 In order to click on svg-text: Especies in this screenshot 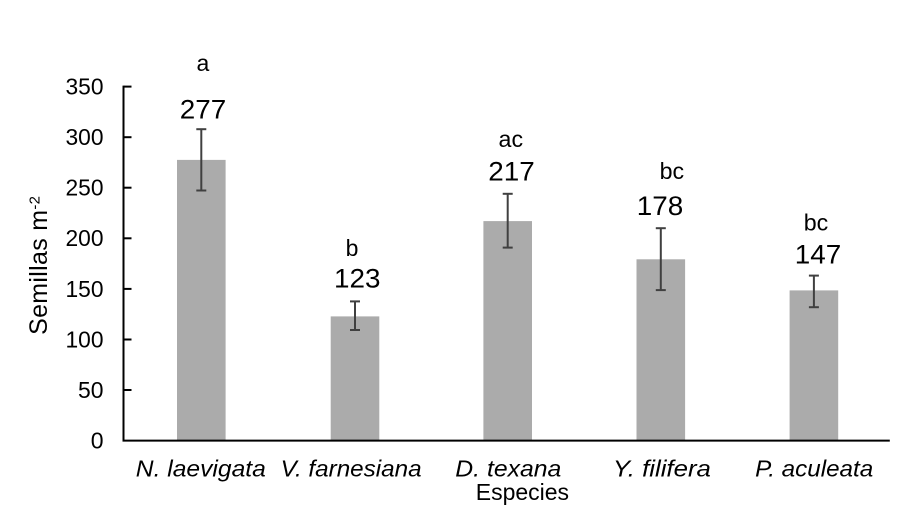, I will do `click(522, 492)`.